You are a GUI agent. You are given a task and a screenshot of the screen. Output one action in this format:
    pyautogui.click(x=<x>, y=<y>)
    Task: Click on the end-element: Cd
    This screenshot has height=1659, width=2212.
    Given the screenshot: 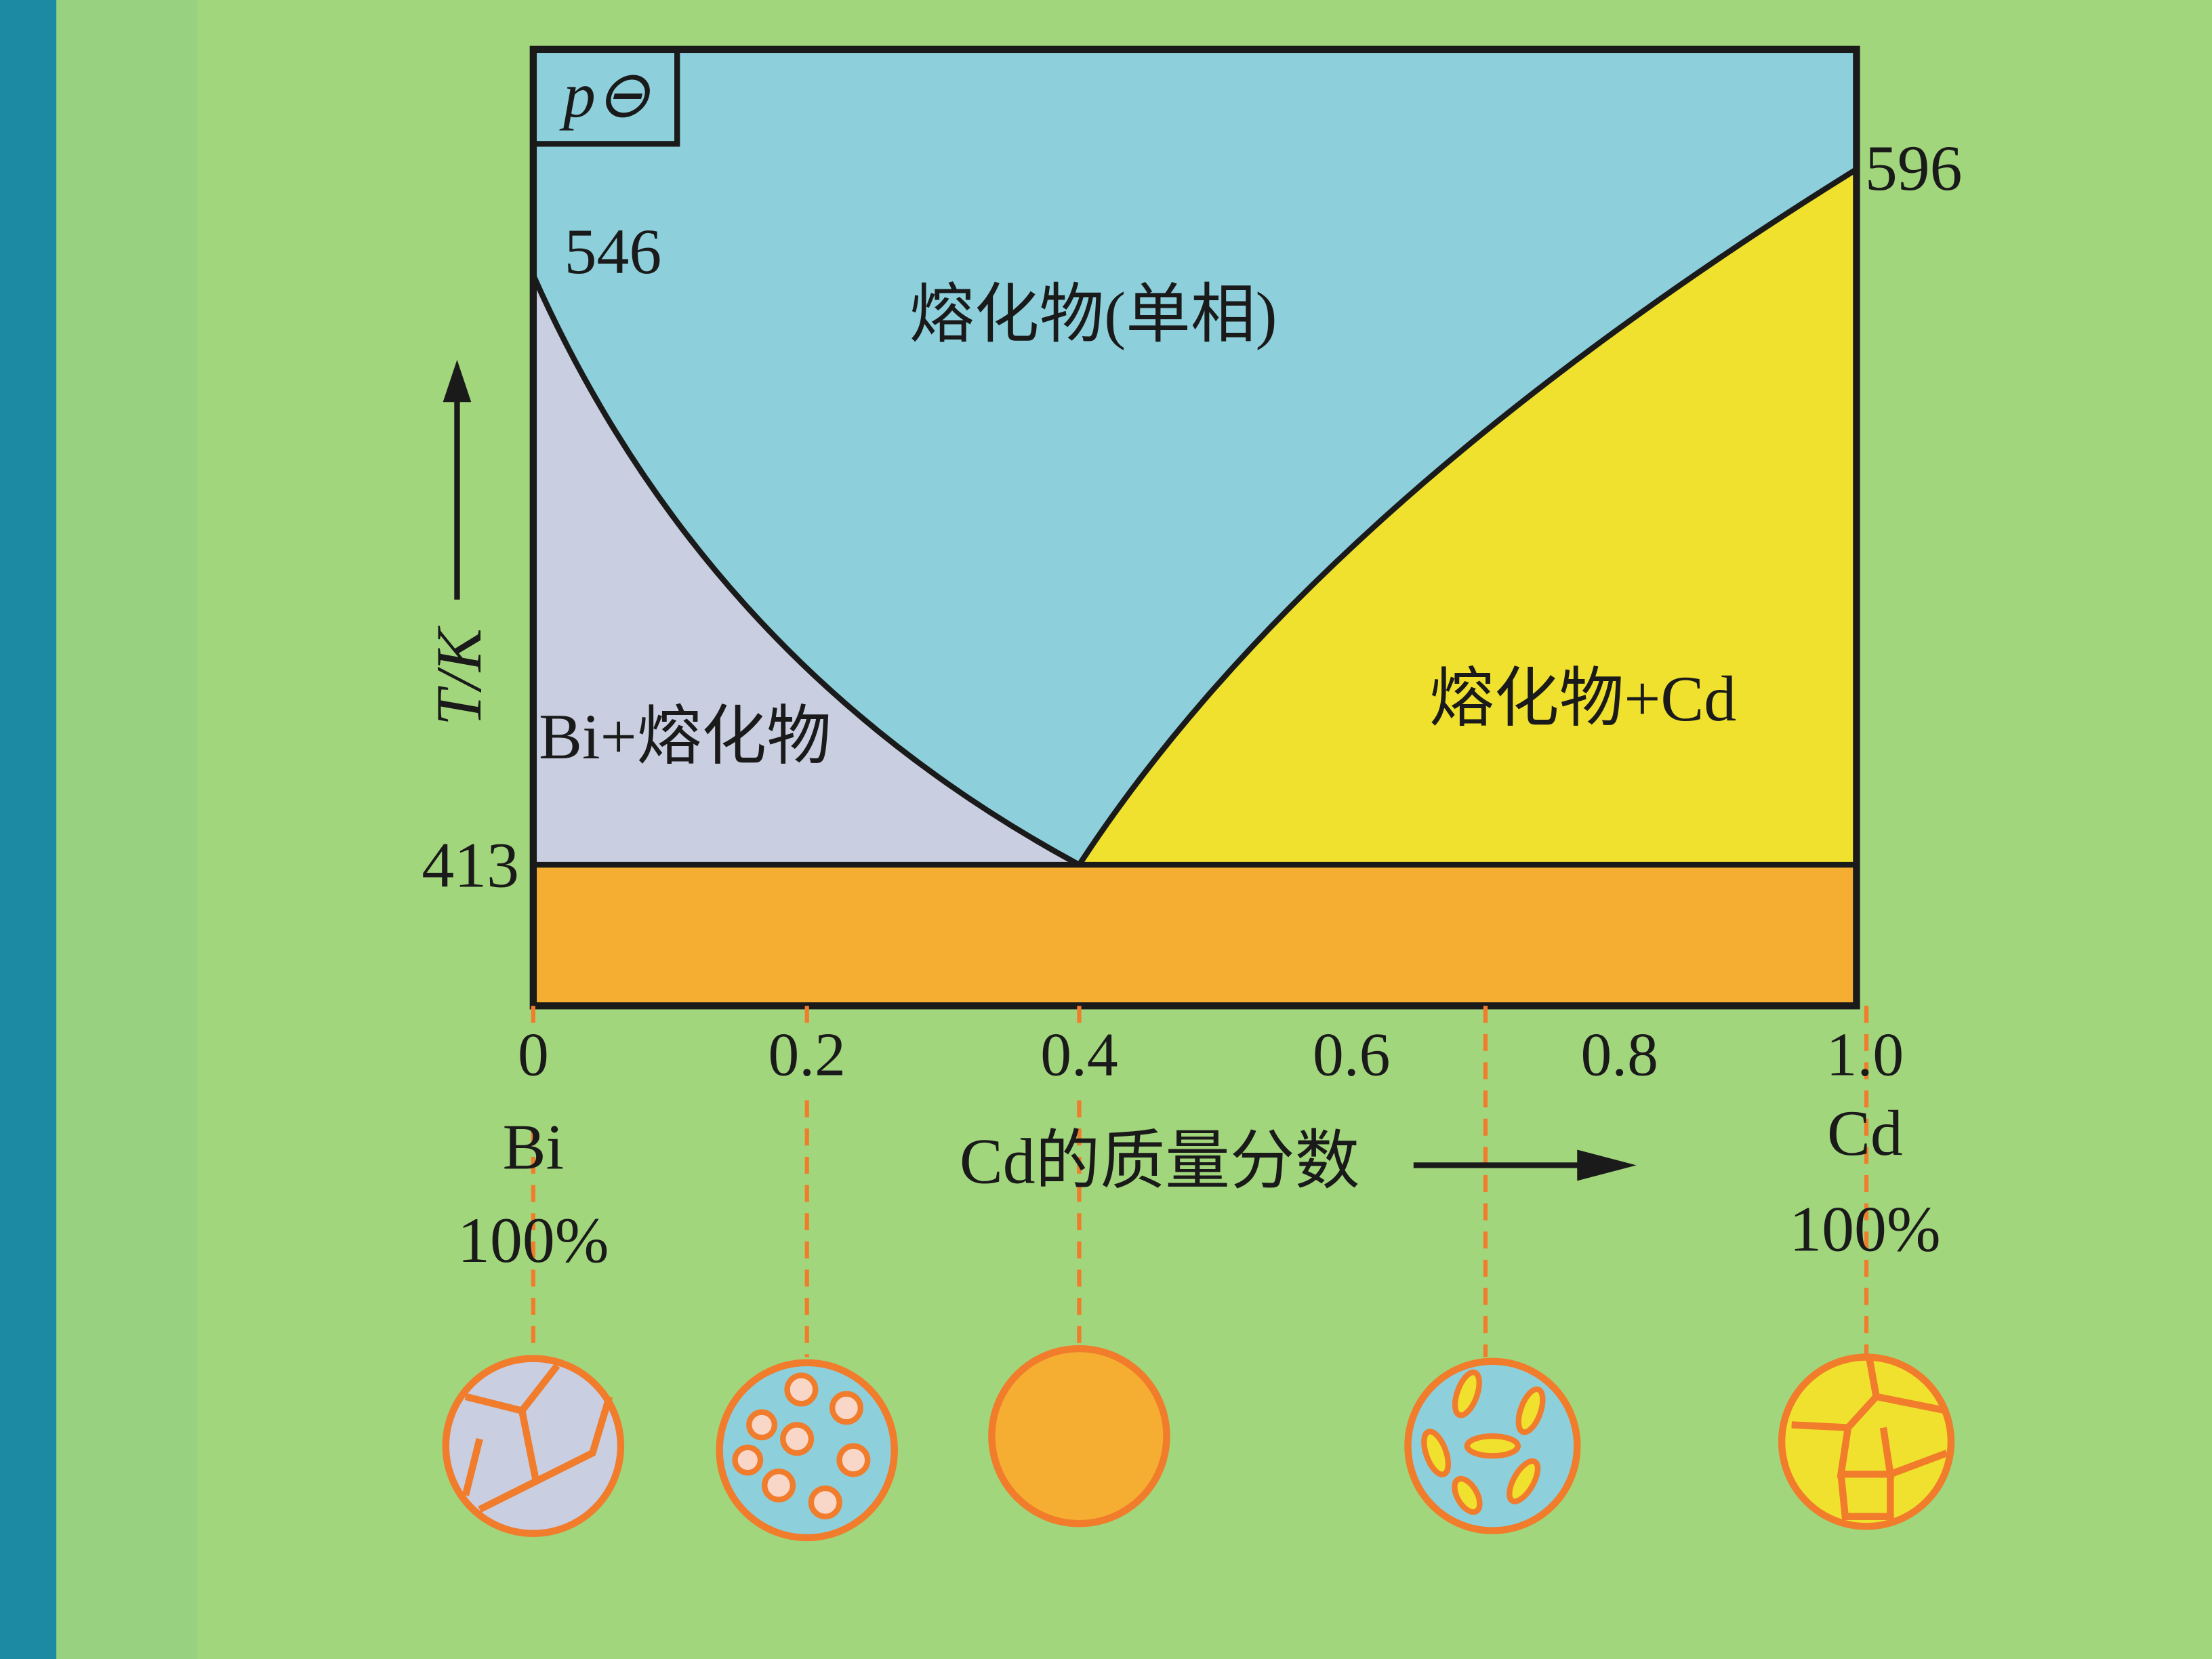 What is the action you would take?
    pyautogui.click(x=1865, y=1133)
    